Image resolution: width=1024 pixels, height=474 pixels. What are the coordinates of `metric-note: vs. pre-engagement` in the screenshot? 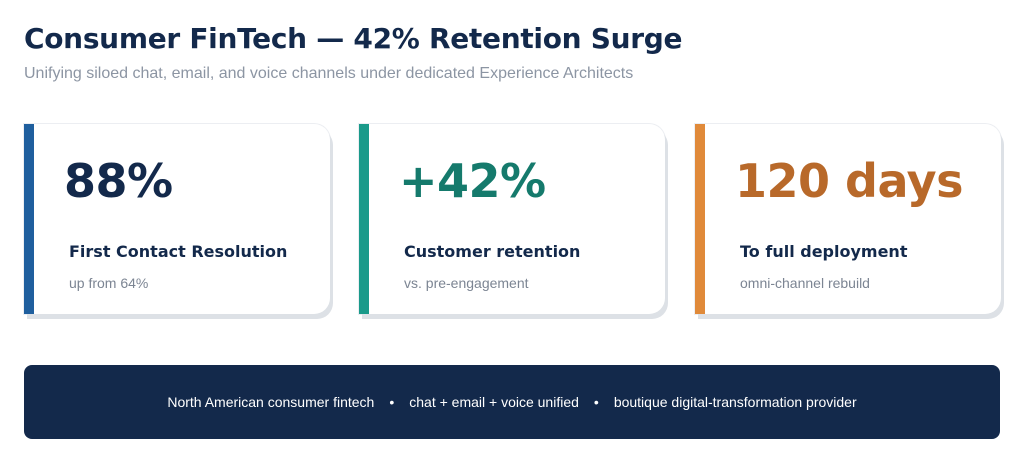 It's located at (466, 283).